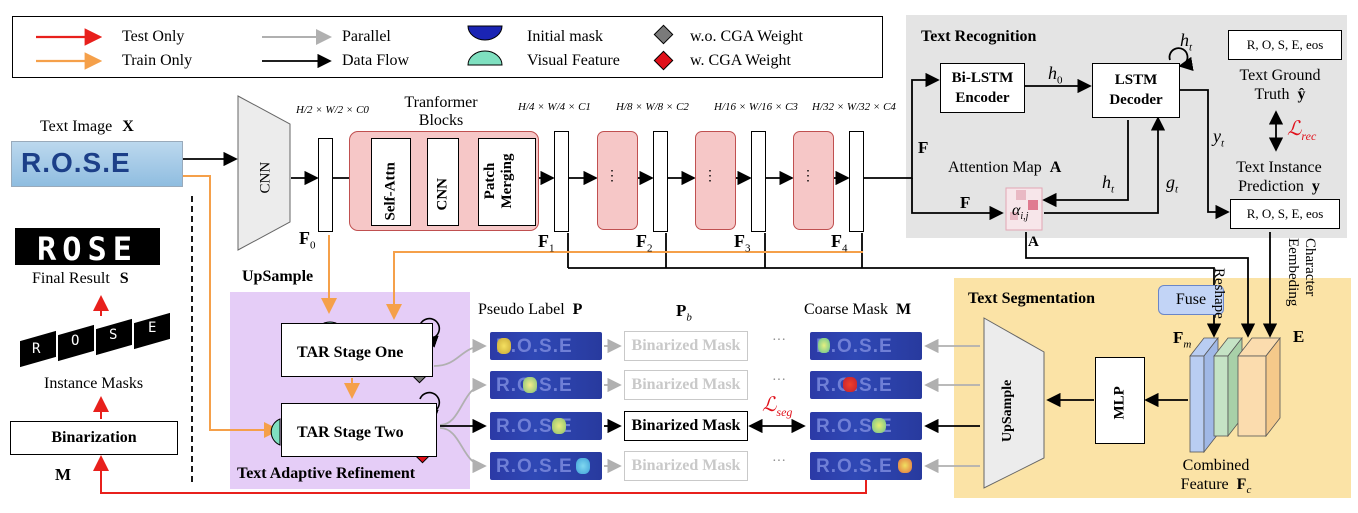 Image resolution: width=1358 pixels, height=513 pixels. Describe the element at coordinates (350, 352) in the screenshot. I see `tar-stage-one-label: TAR Stage One` at that location.